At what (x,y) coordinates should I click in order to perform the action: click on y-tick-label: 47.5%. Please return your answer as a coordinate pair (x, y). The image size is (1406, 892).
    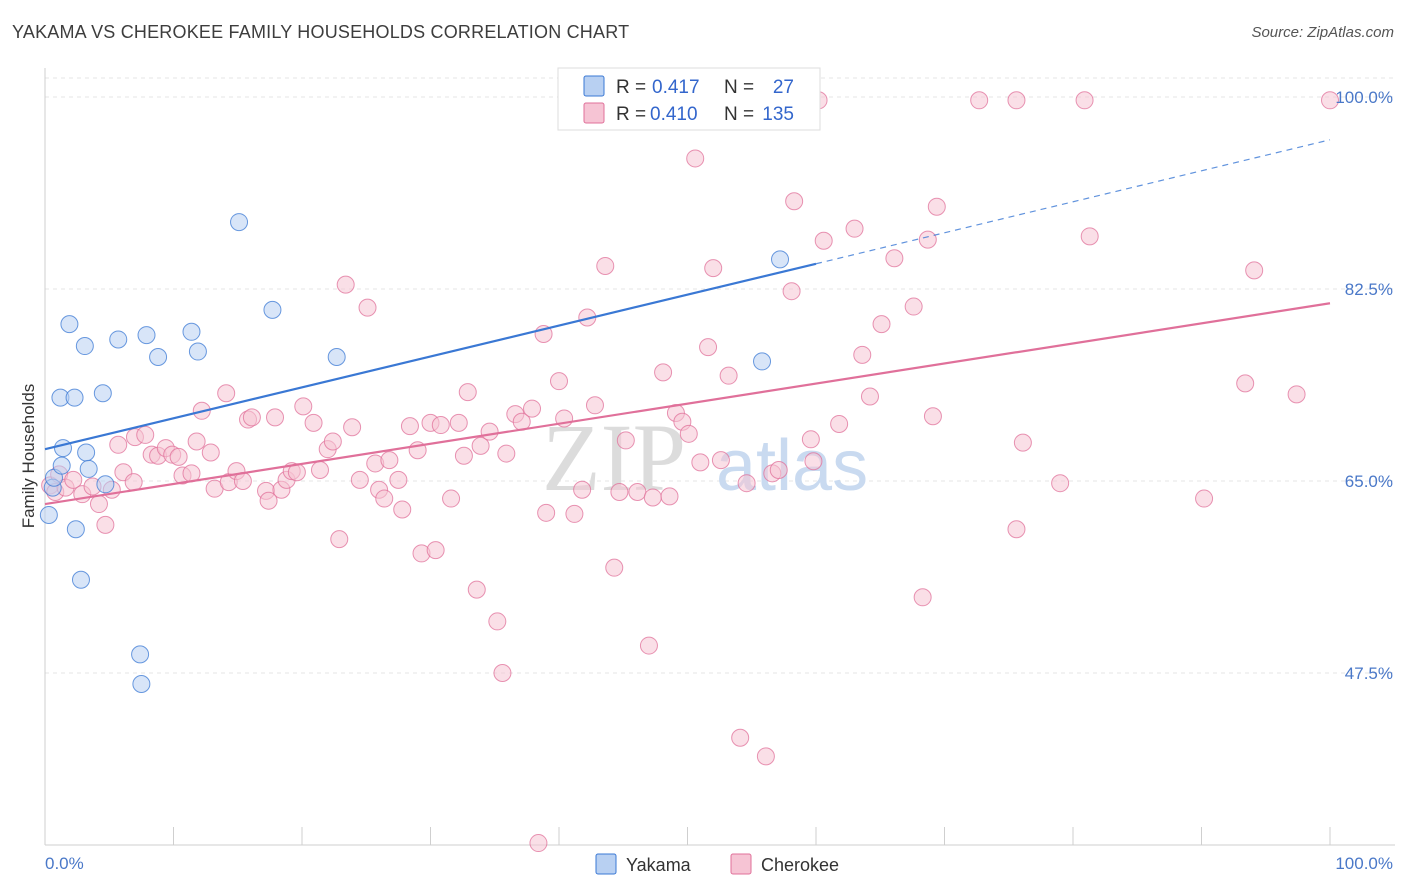
    Looking at the image, I should click on (1369, 673).